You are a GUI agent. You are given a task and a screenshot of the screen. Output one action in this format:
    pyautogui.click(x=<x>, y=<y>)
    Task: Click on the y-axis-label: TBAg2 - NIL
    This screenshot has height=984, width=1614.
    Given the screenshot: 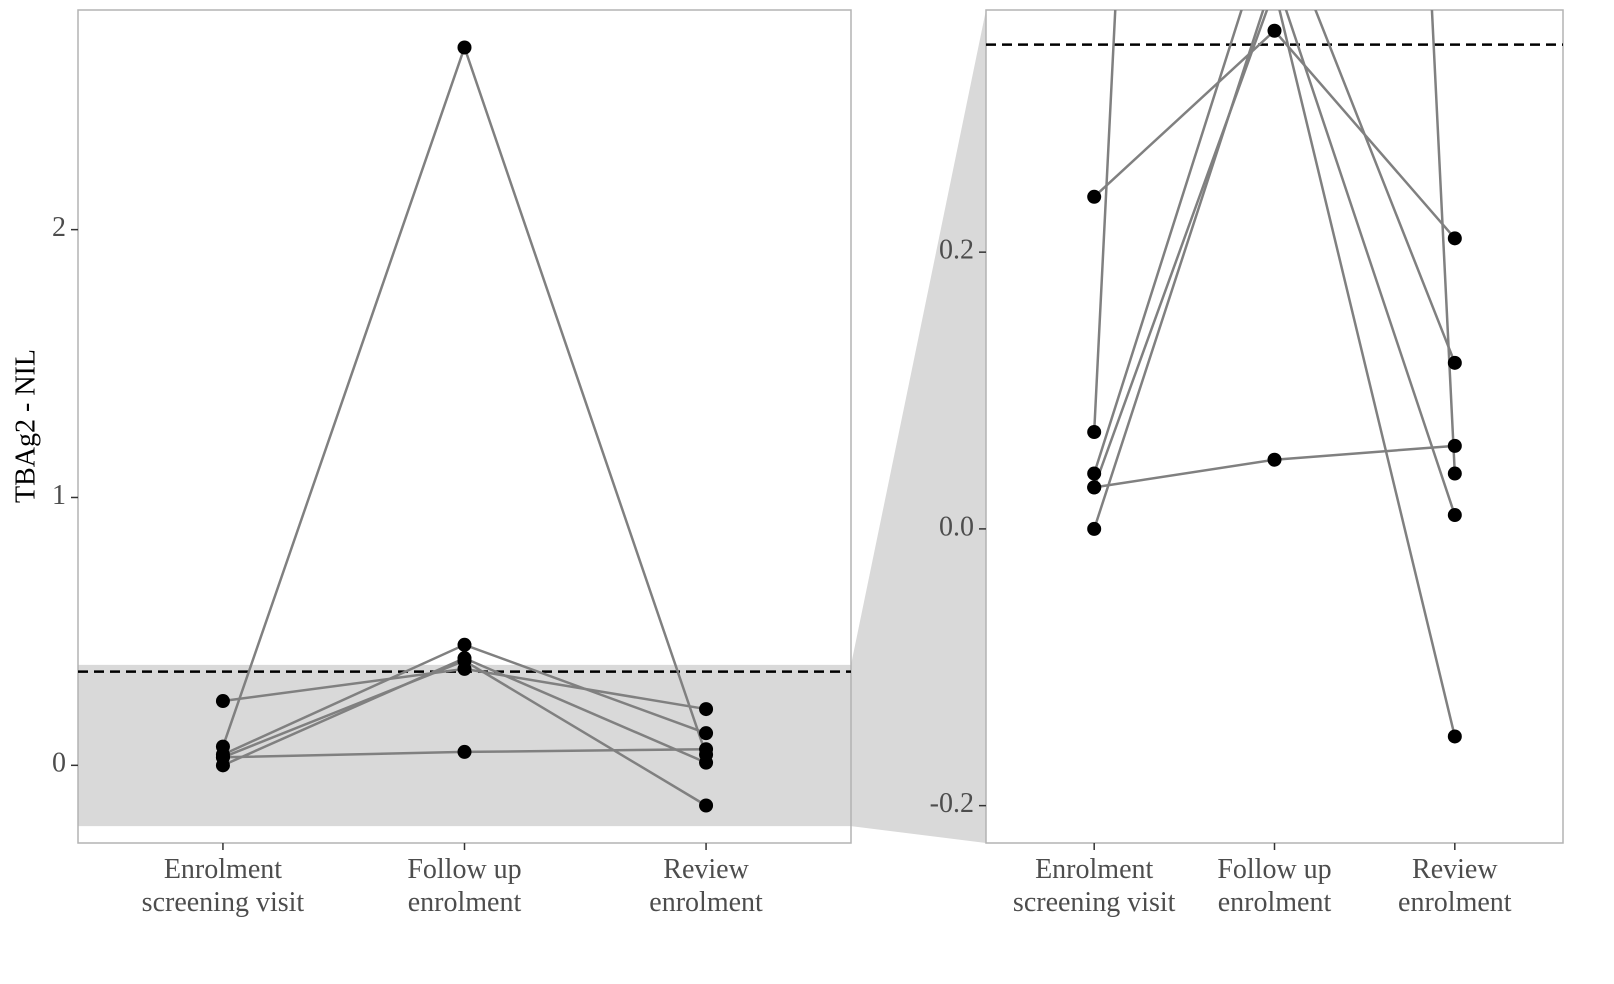 What is the action you would take?
    pyautogui.click(x=25, y=426)
    